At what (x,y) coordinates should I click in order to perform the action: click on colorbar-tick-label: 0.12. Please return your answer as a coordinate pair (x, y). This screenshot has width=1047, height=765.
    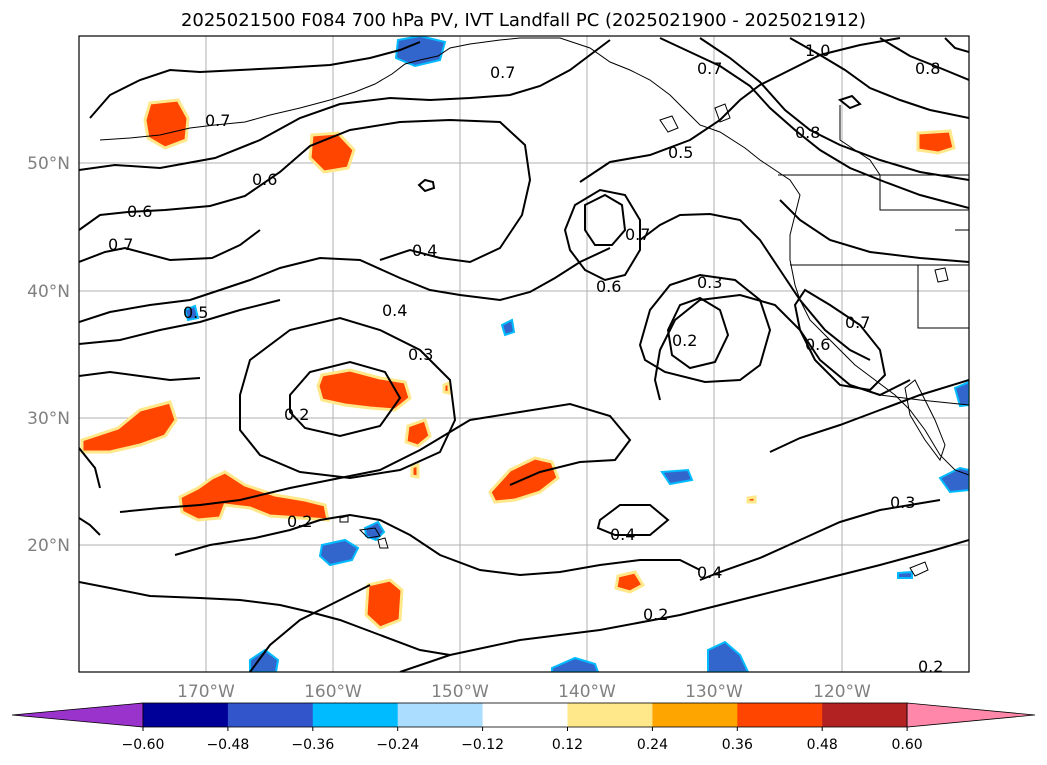
    Looking at the image, I should click on (567, 745).